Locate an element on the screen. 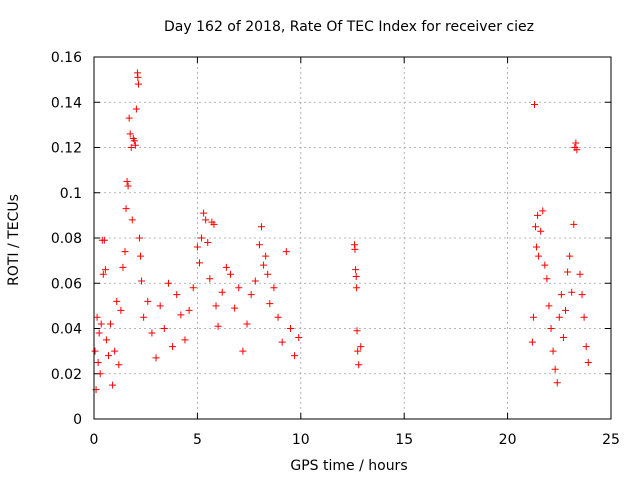 This screenshot has width=640, height=480. y-tick-label: 0.12 is located at coordinates (66, 149).